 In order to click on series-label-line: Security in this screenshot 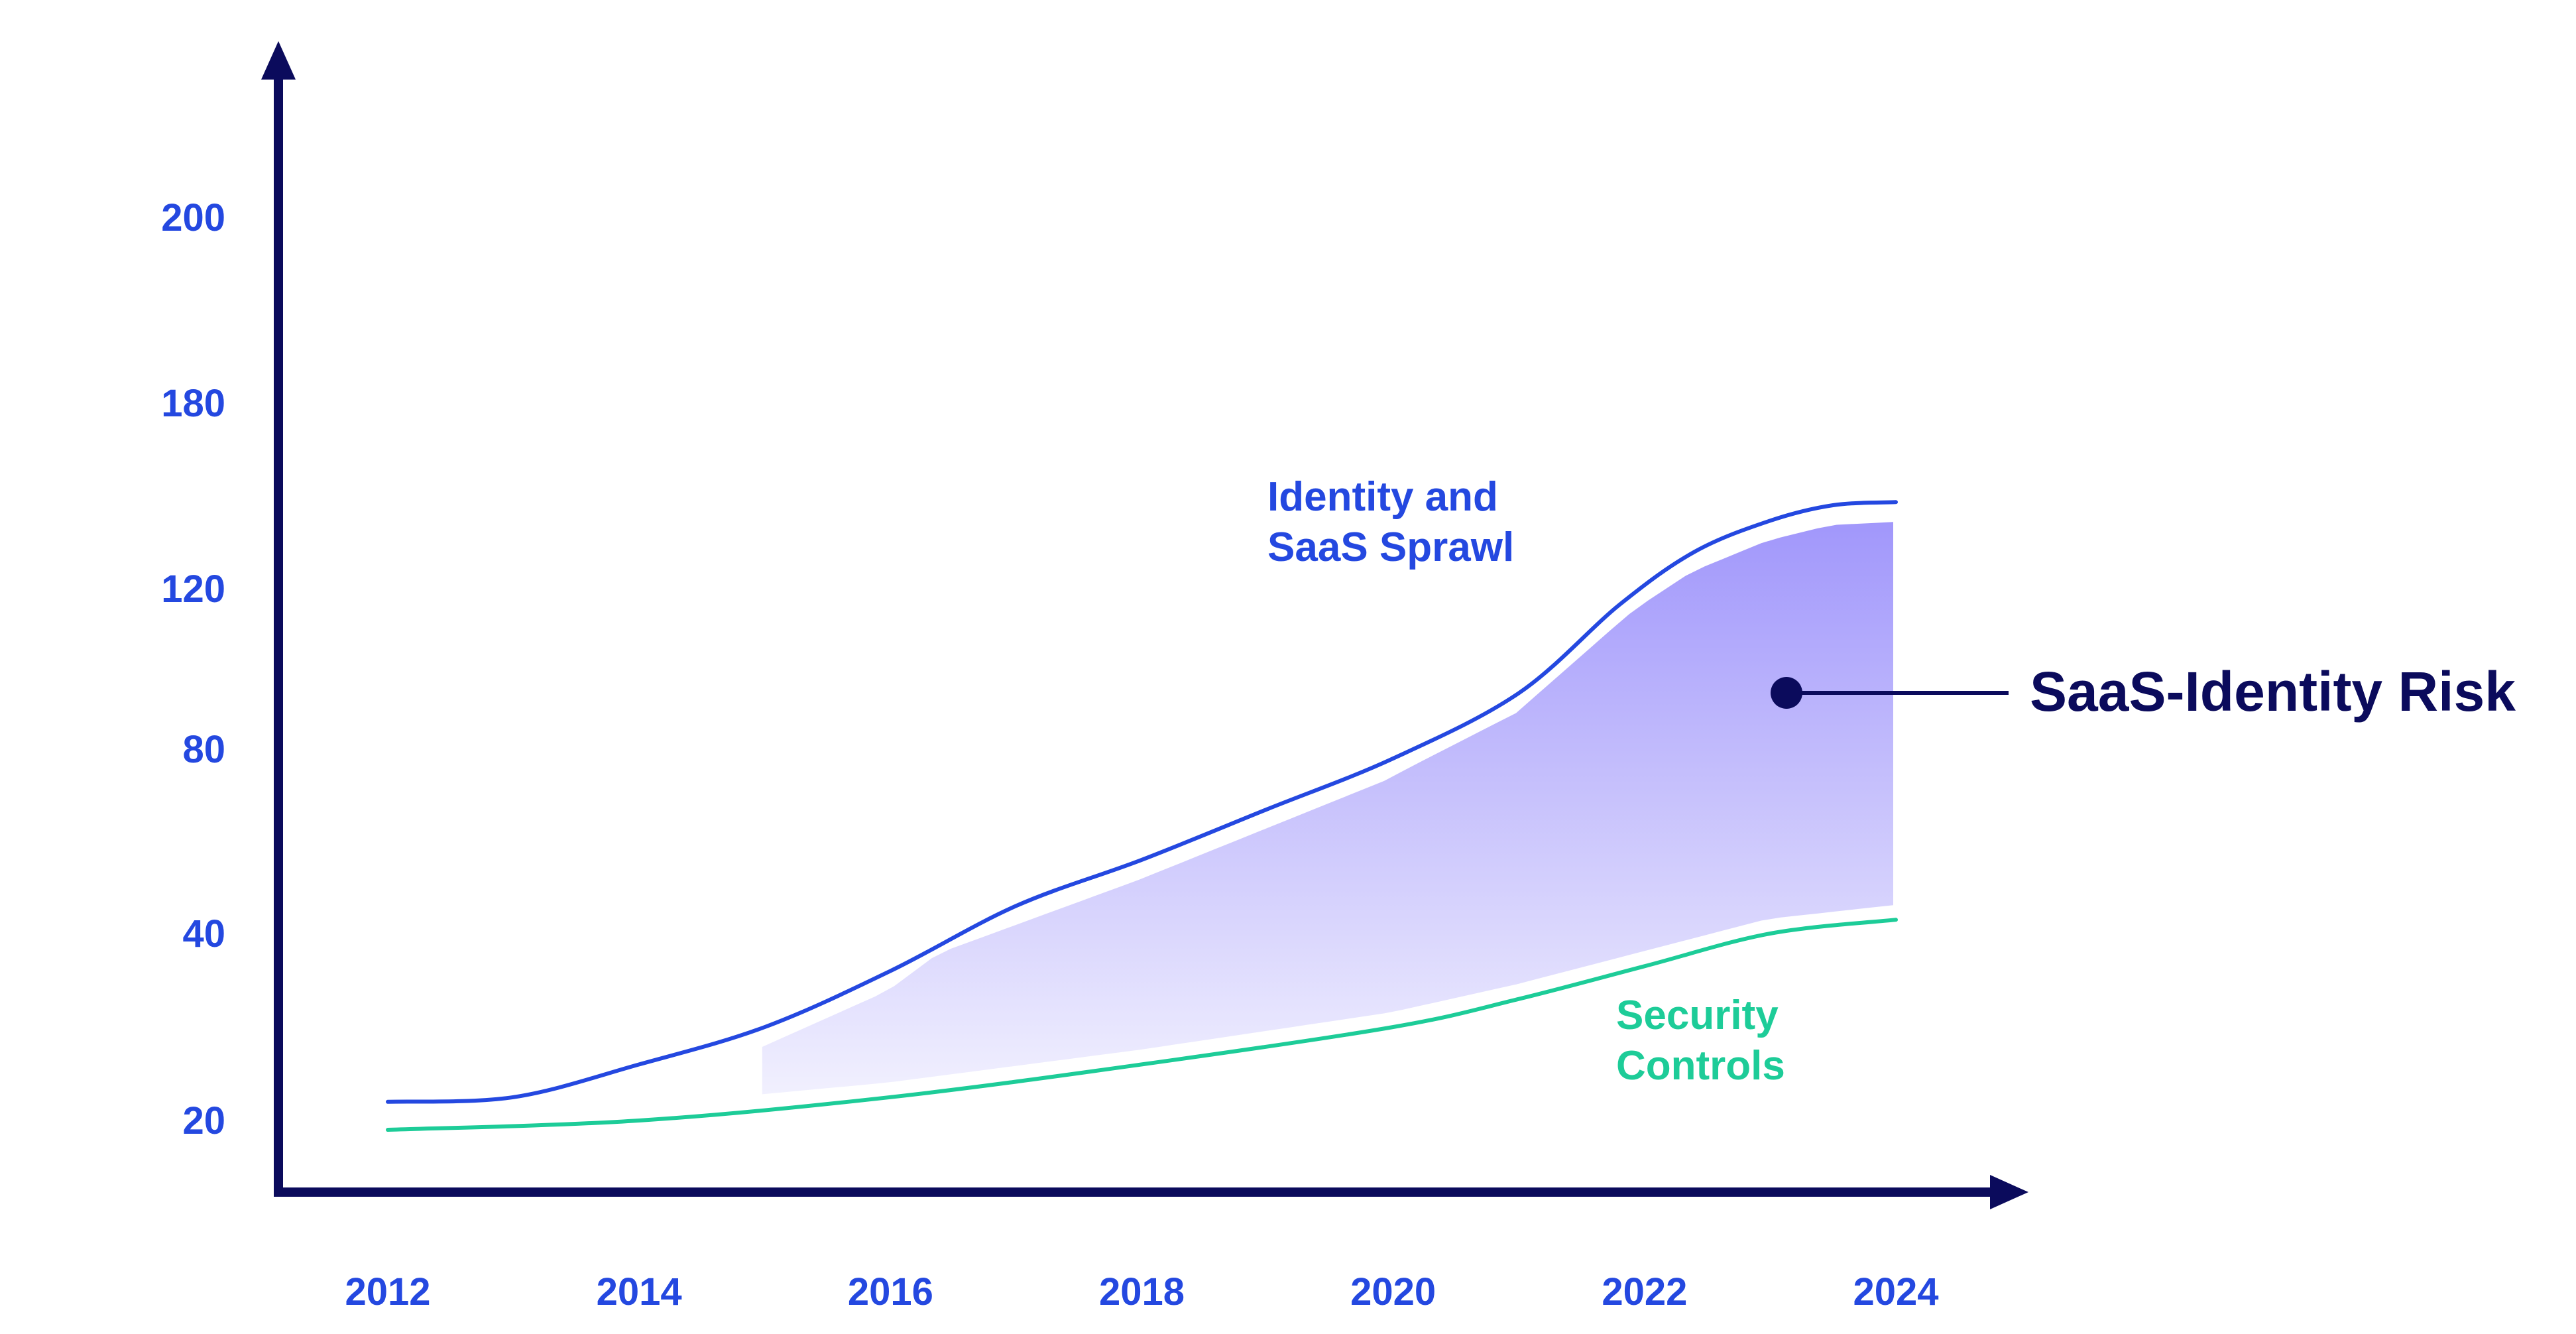, I will do `click(1698, 1015)`.